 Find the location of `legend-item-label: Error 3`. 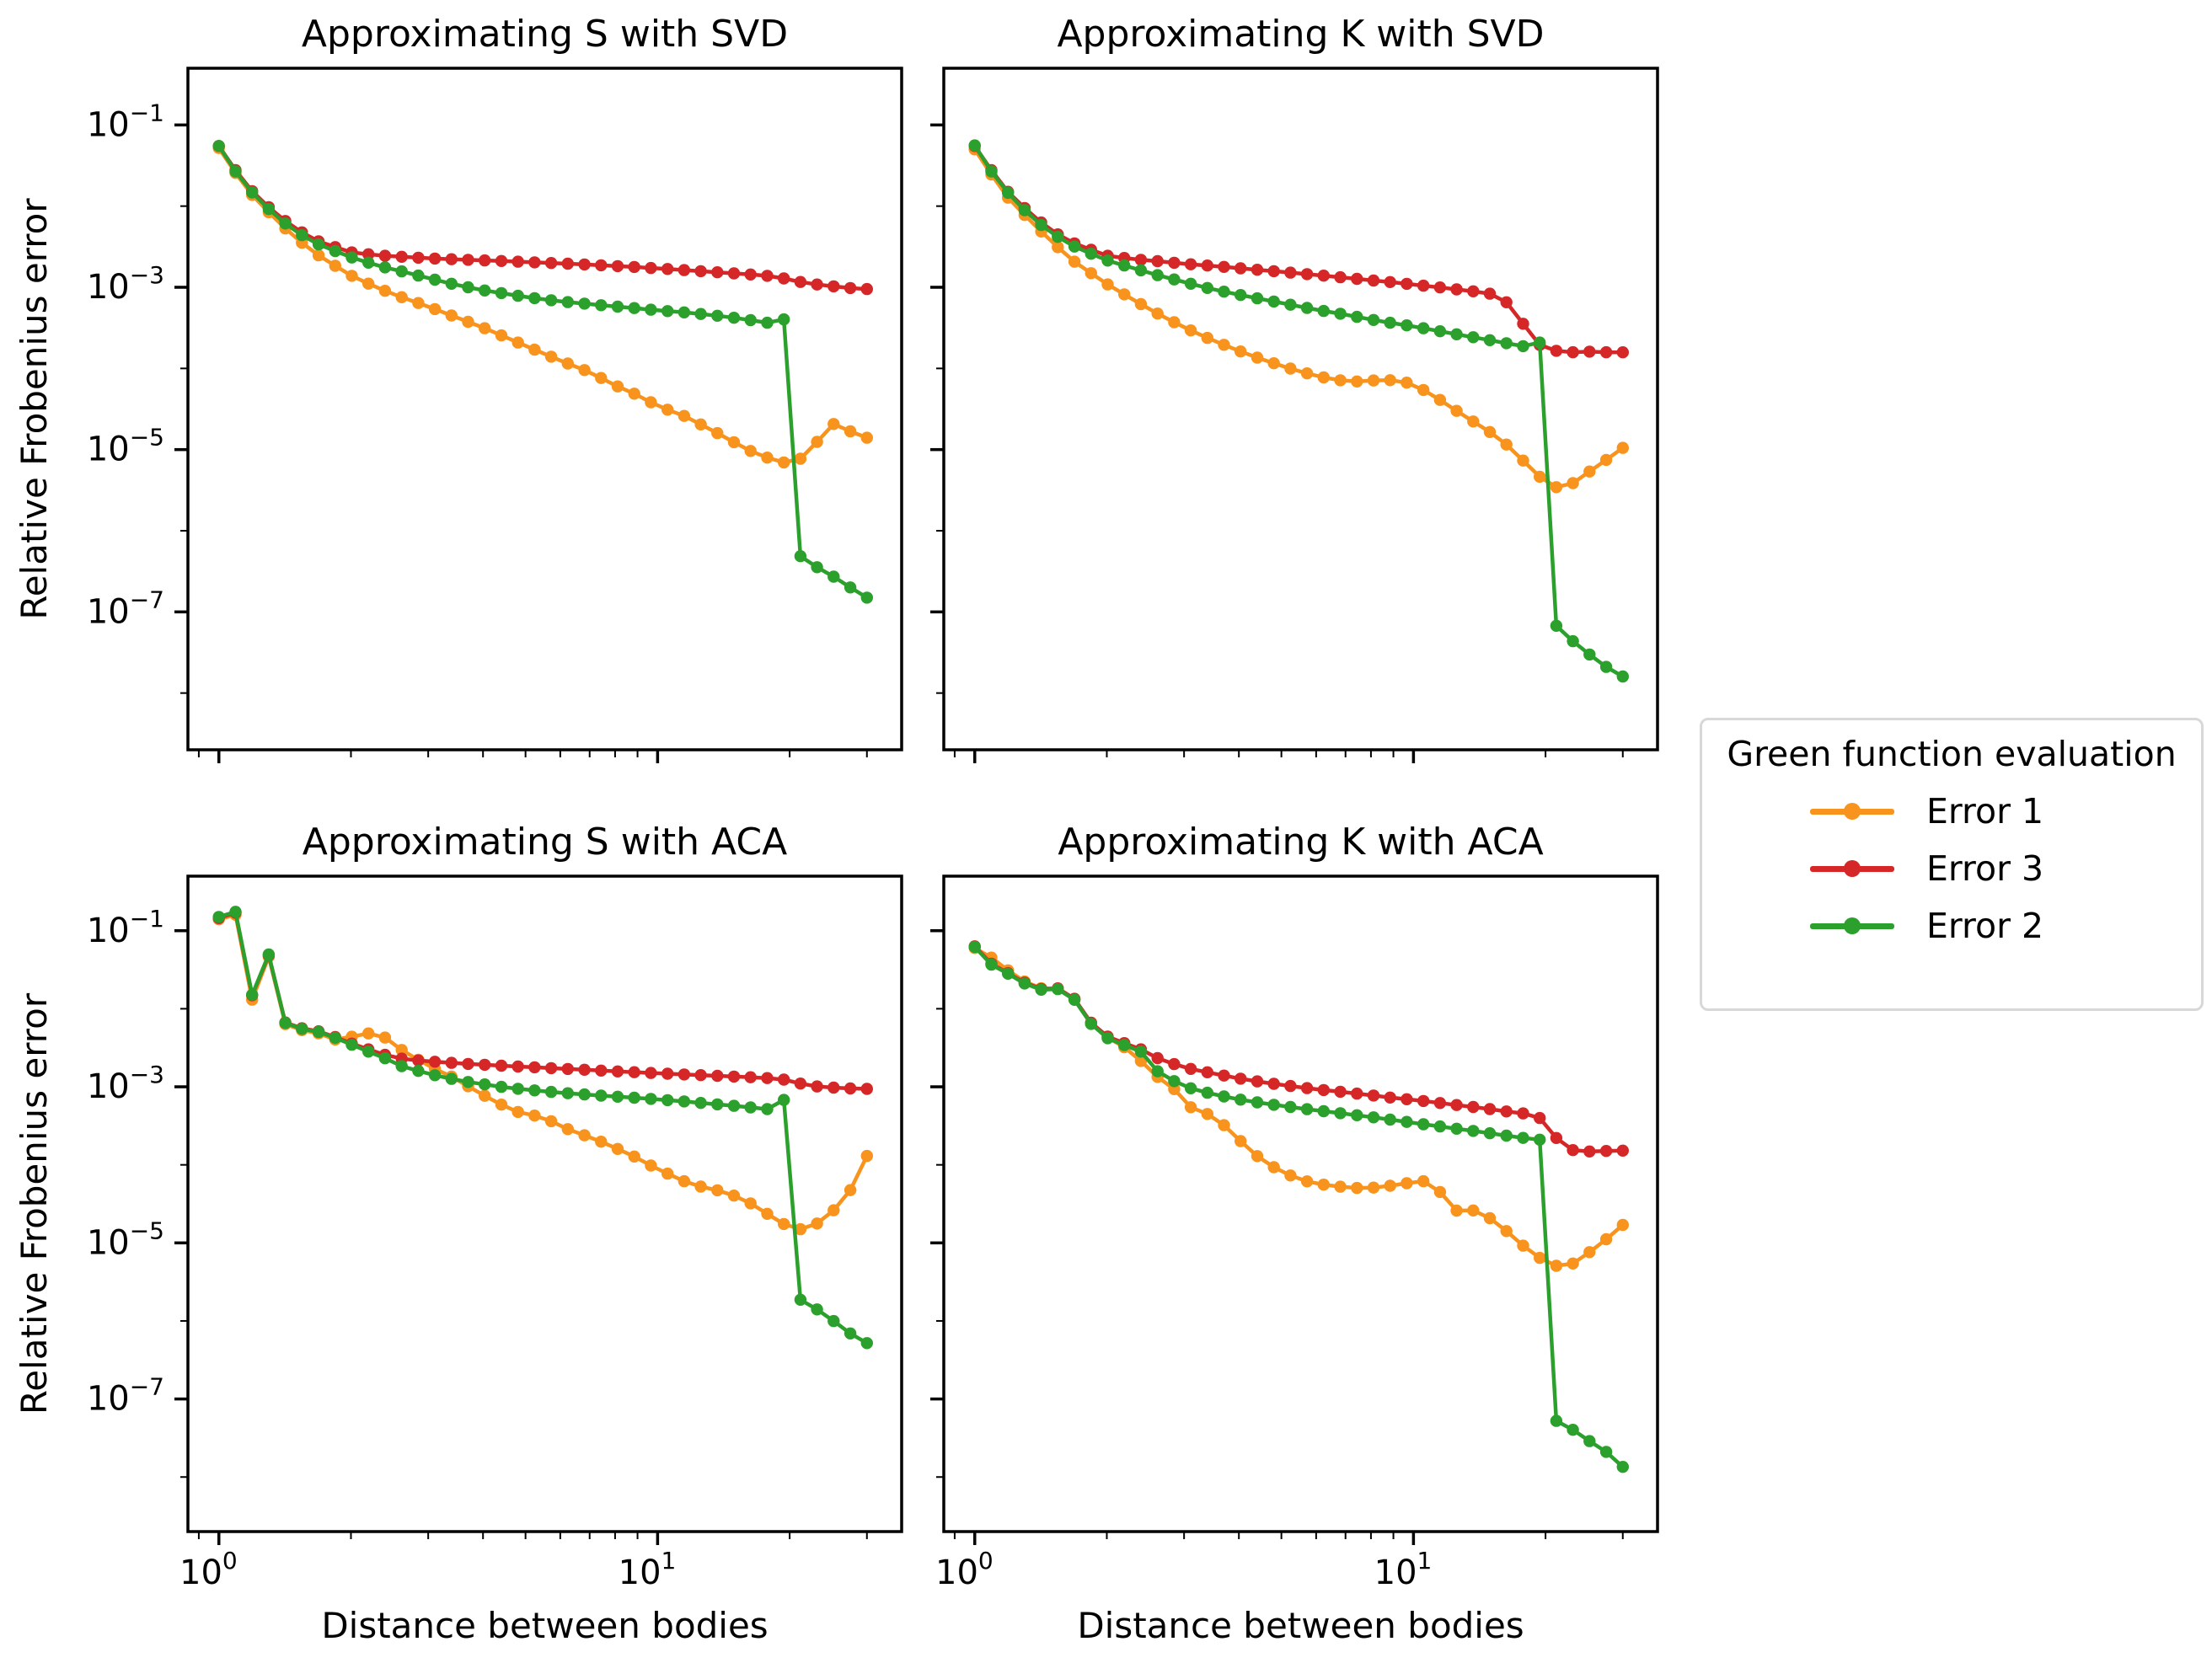

legend-item-label: Error 3 is located at coordinates (1985, 868).